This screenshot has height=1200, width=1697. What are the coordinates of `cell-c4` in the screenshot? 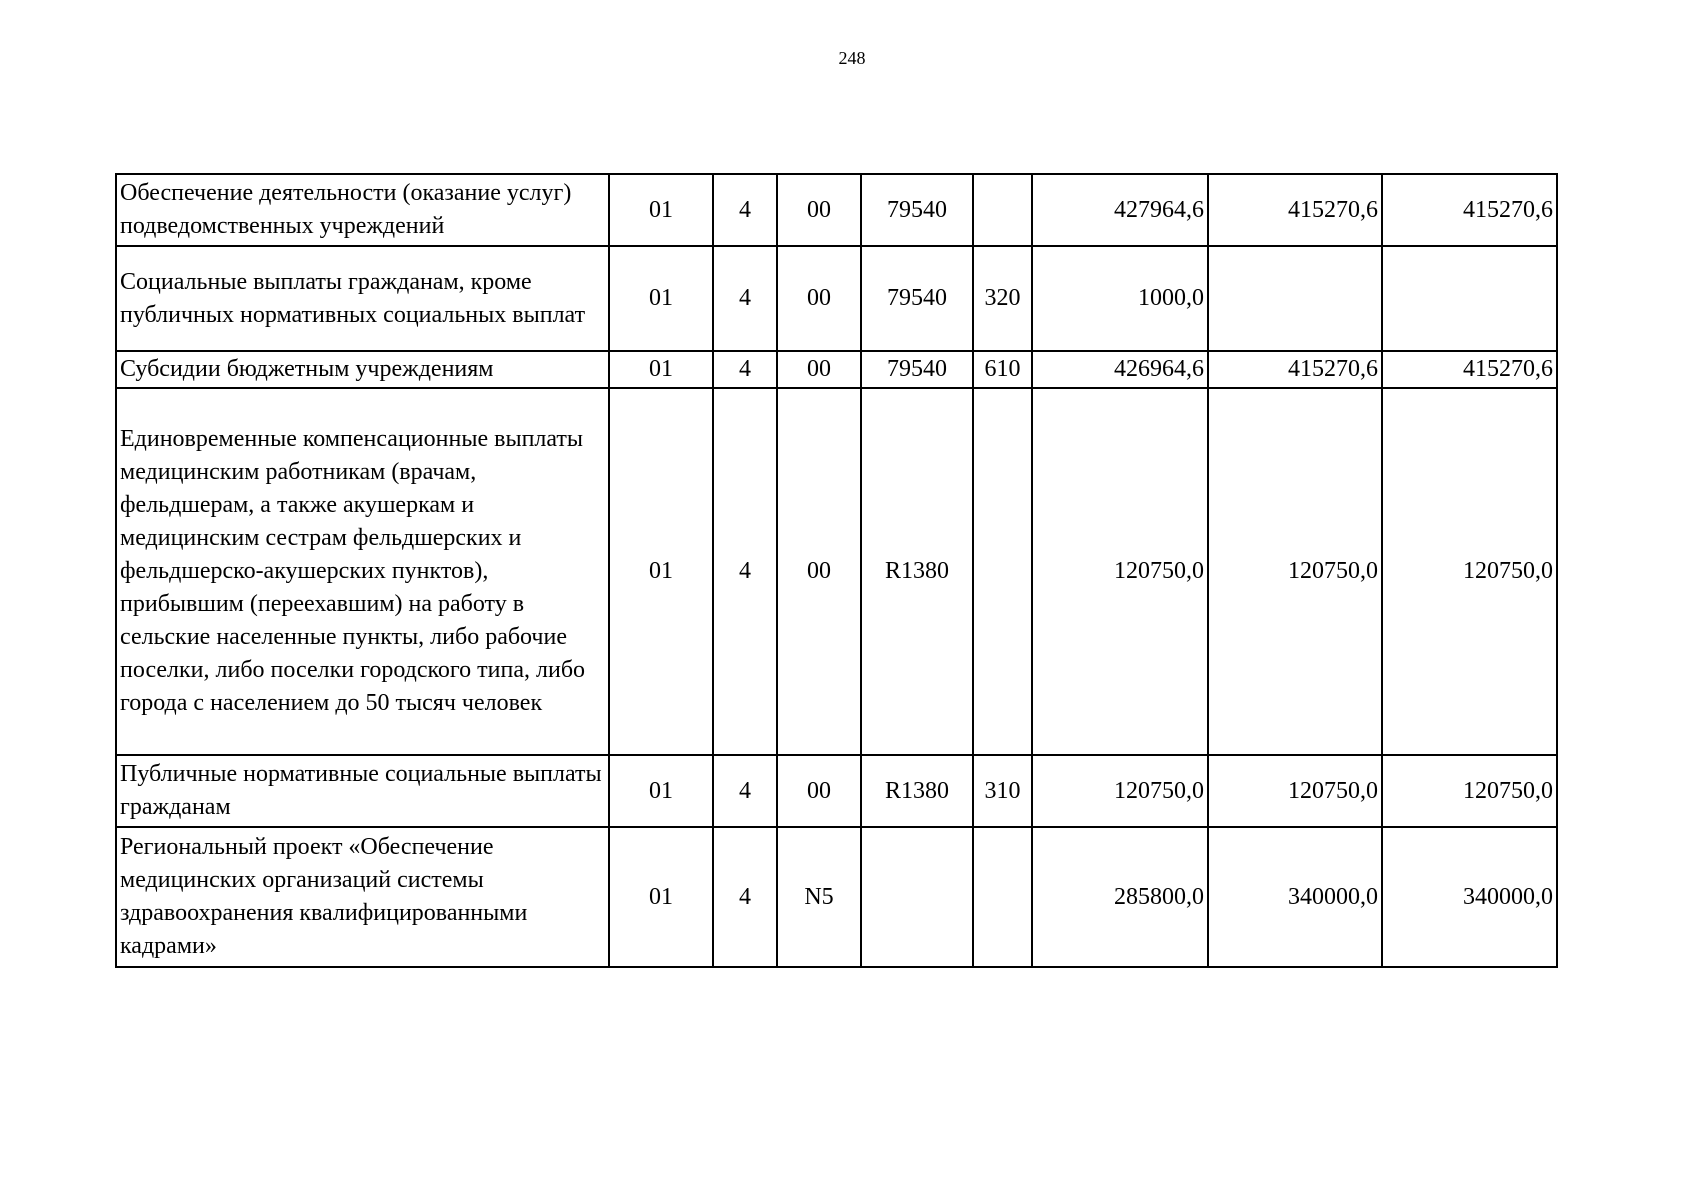 It's located at (917, 897).